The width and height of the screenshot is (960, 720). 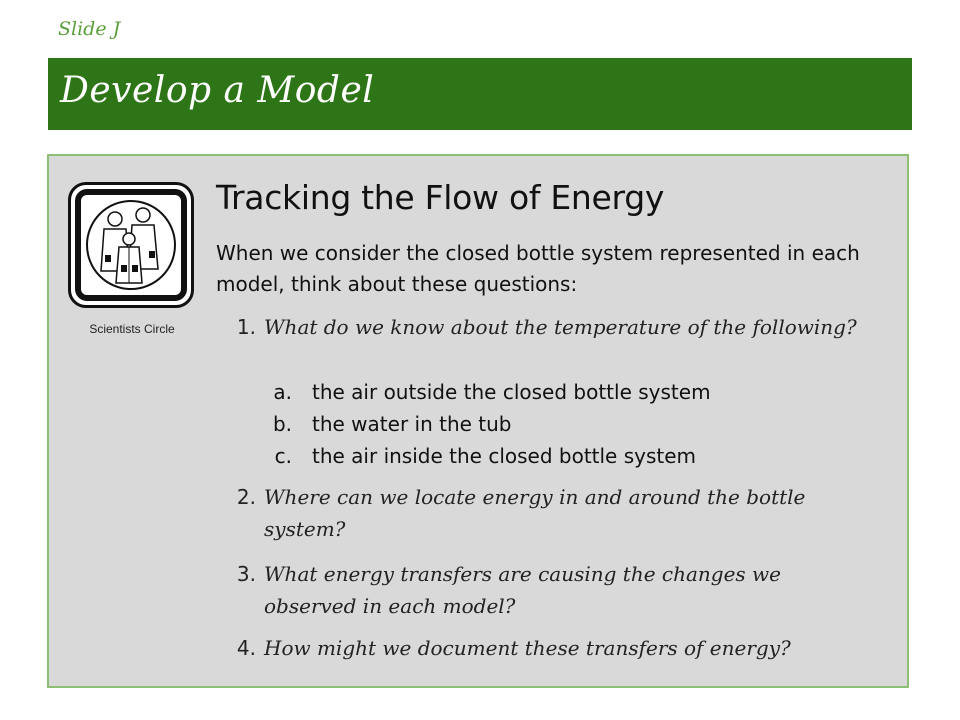 What do you see at coordinates (440, 197) in the screenshot?
I see `section-heading: Tracking the Flow of Energy` at bounding box center [440, 197].